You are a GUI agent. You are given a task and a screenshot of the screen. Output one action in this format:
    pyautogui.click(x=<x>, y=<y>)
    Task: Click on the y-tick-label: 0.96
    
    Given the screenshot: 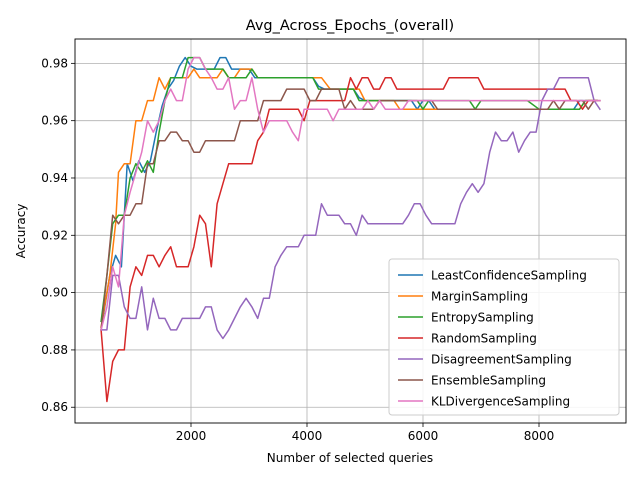 What is the action you would take?
    pyautogui.click(x=54, y=121)
    